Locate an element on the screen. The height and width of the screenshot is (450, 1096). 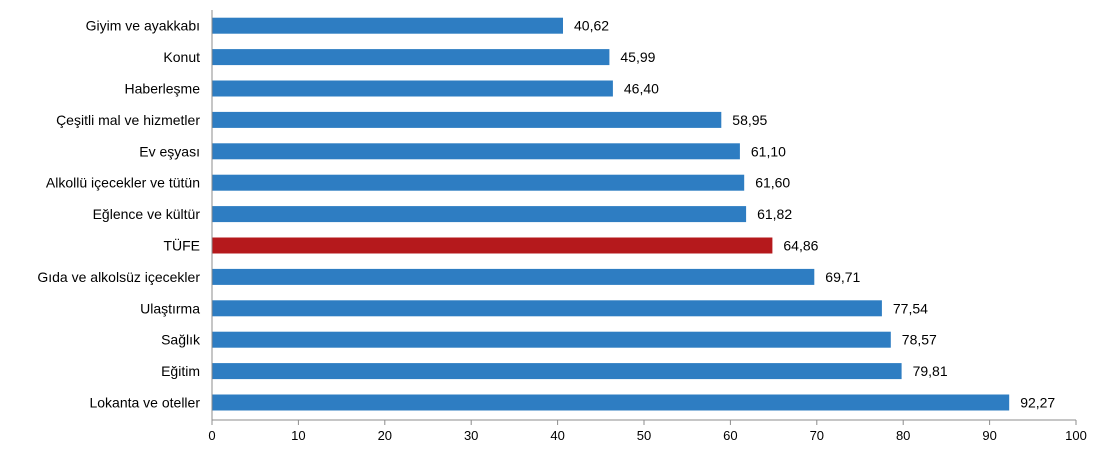
bar-konut is located at coordinates (411, 57).